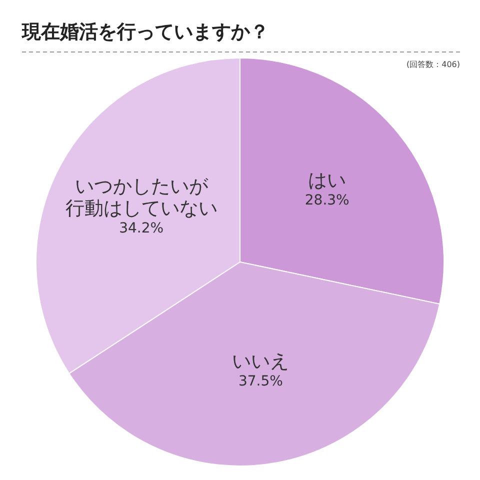 The height and width of the screenshot is (480, 480). What do you see at coordinates (261, 361) in the screenshot?
I see `slice-label: いいえ` at bounding box center [261, 361].